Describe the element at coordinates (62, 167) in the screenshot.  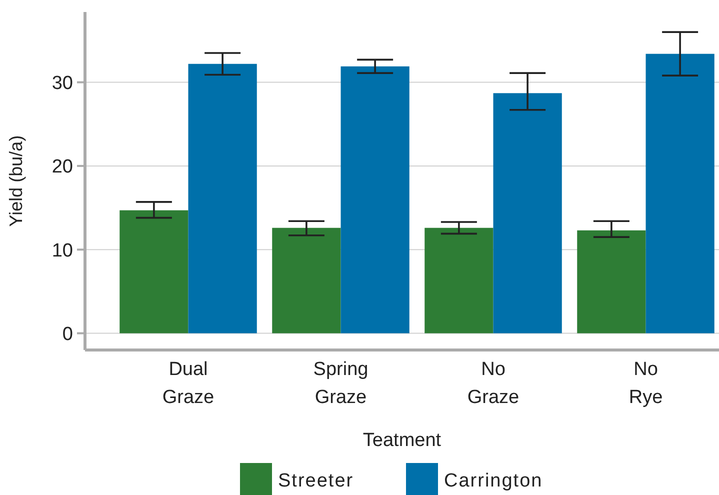
I see `y-tick-label: 20` at that location.